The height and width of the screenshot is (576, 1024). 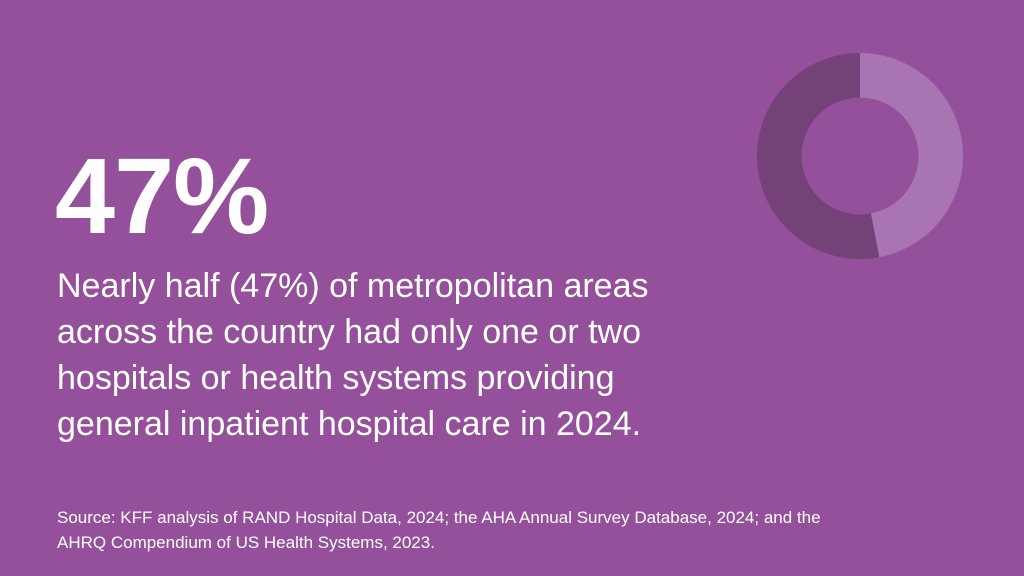 What do you see at coordinates (349, 332) in the screenshot?
I see `description-line: across the country had only one or two` at bounding box center [349, 332].